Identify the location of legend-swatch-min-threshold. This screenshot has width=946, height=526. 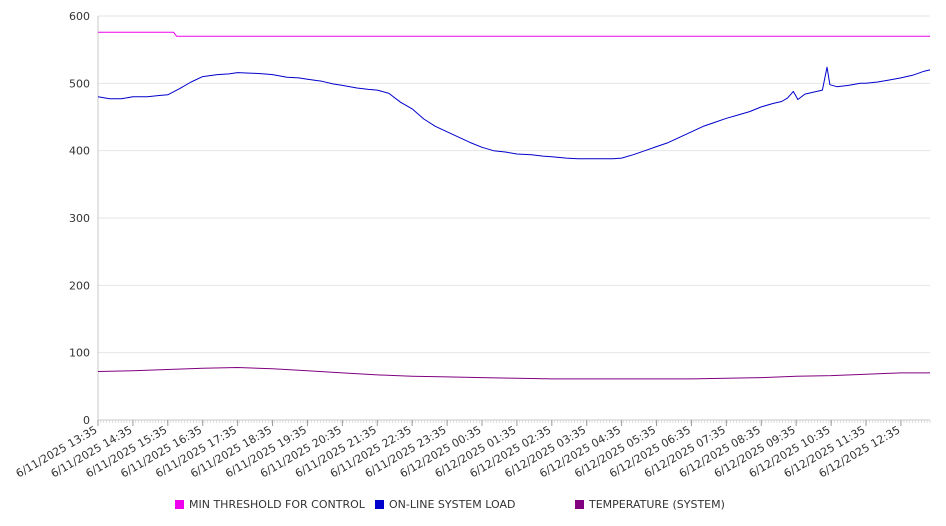
(179, 504).